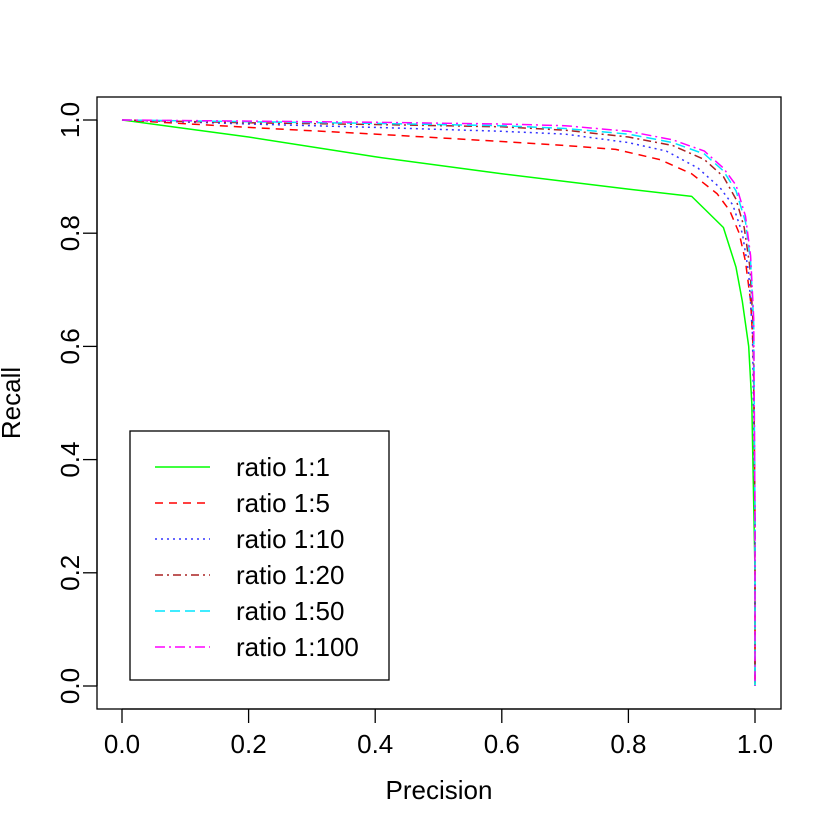 The height and width of the screenshot is (830, 830). Describe the element at coordinates (70, 573) in the screenshot. I see `y-tick-label: 0.2` at that location.